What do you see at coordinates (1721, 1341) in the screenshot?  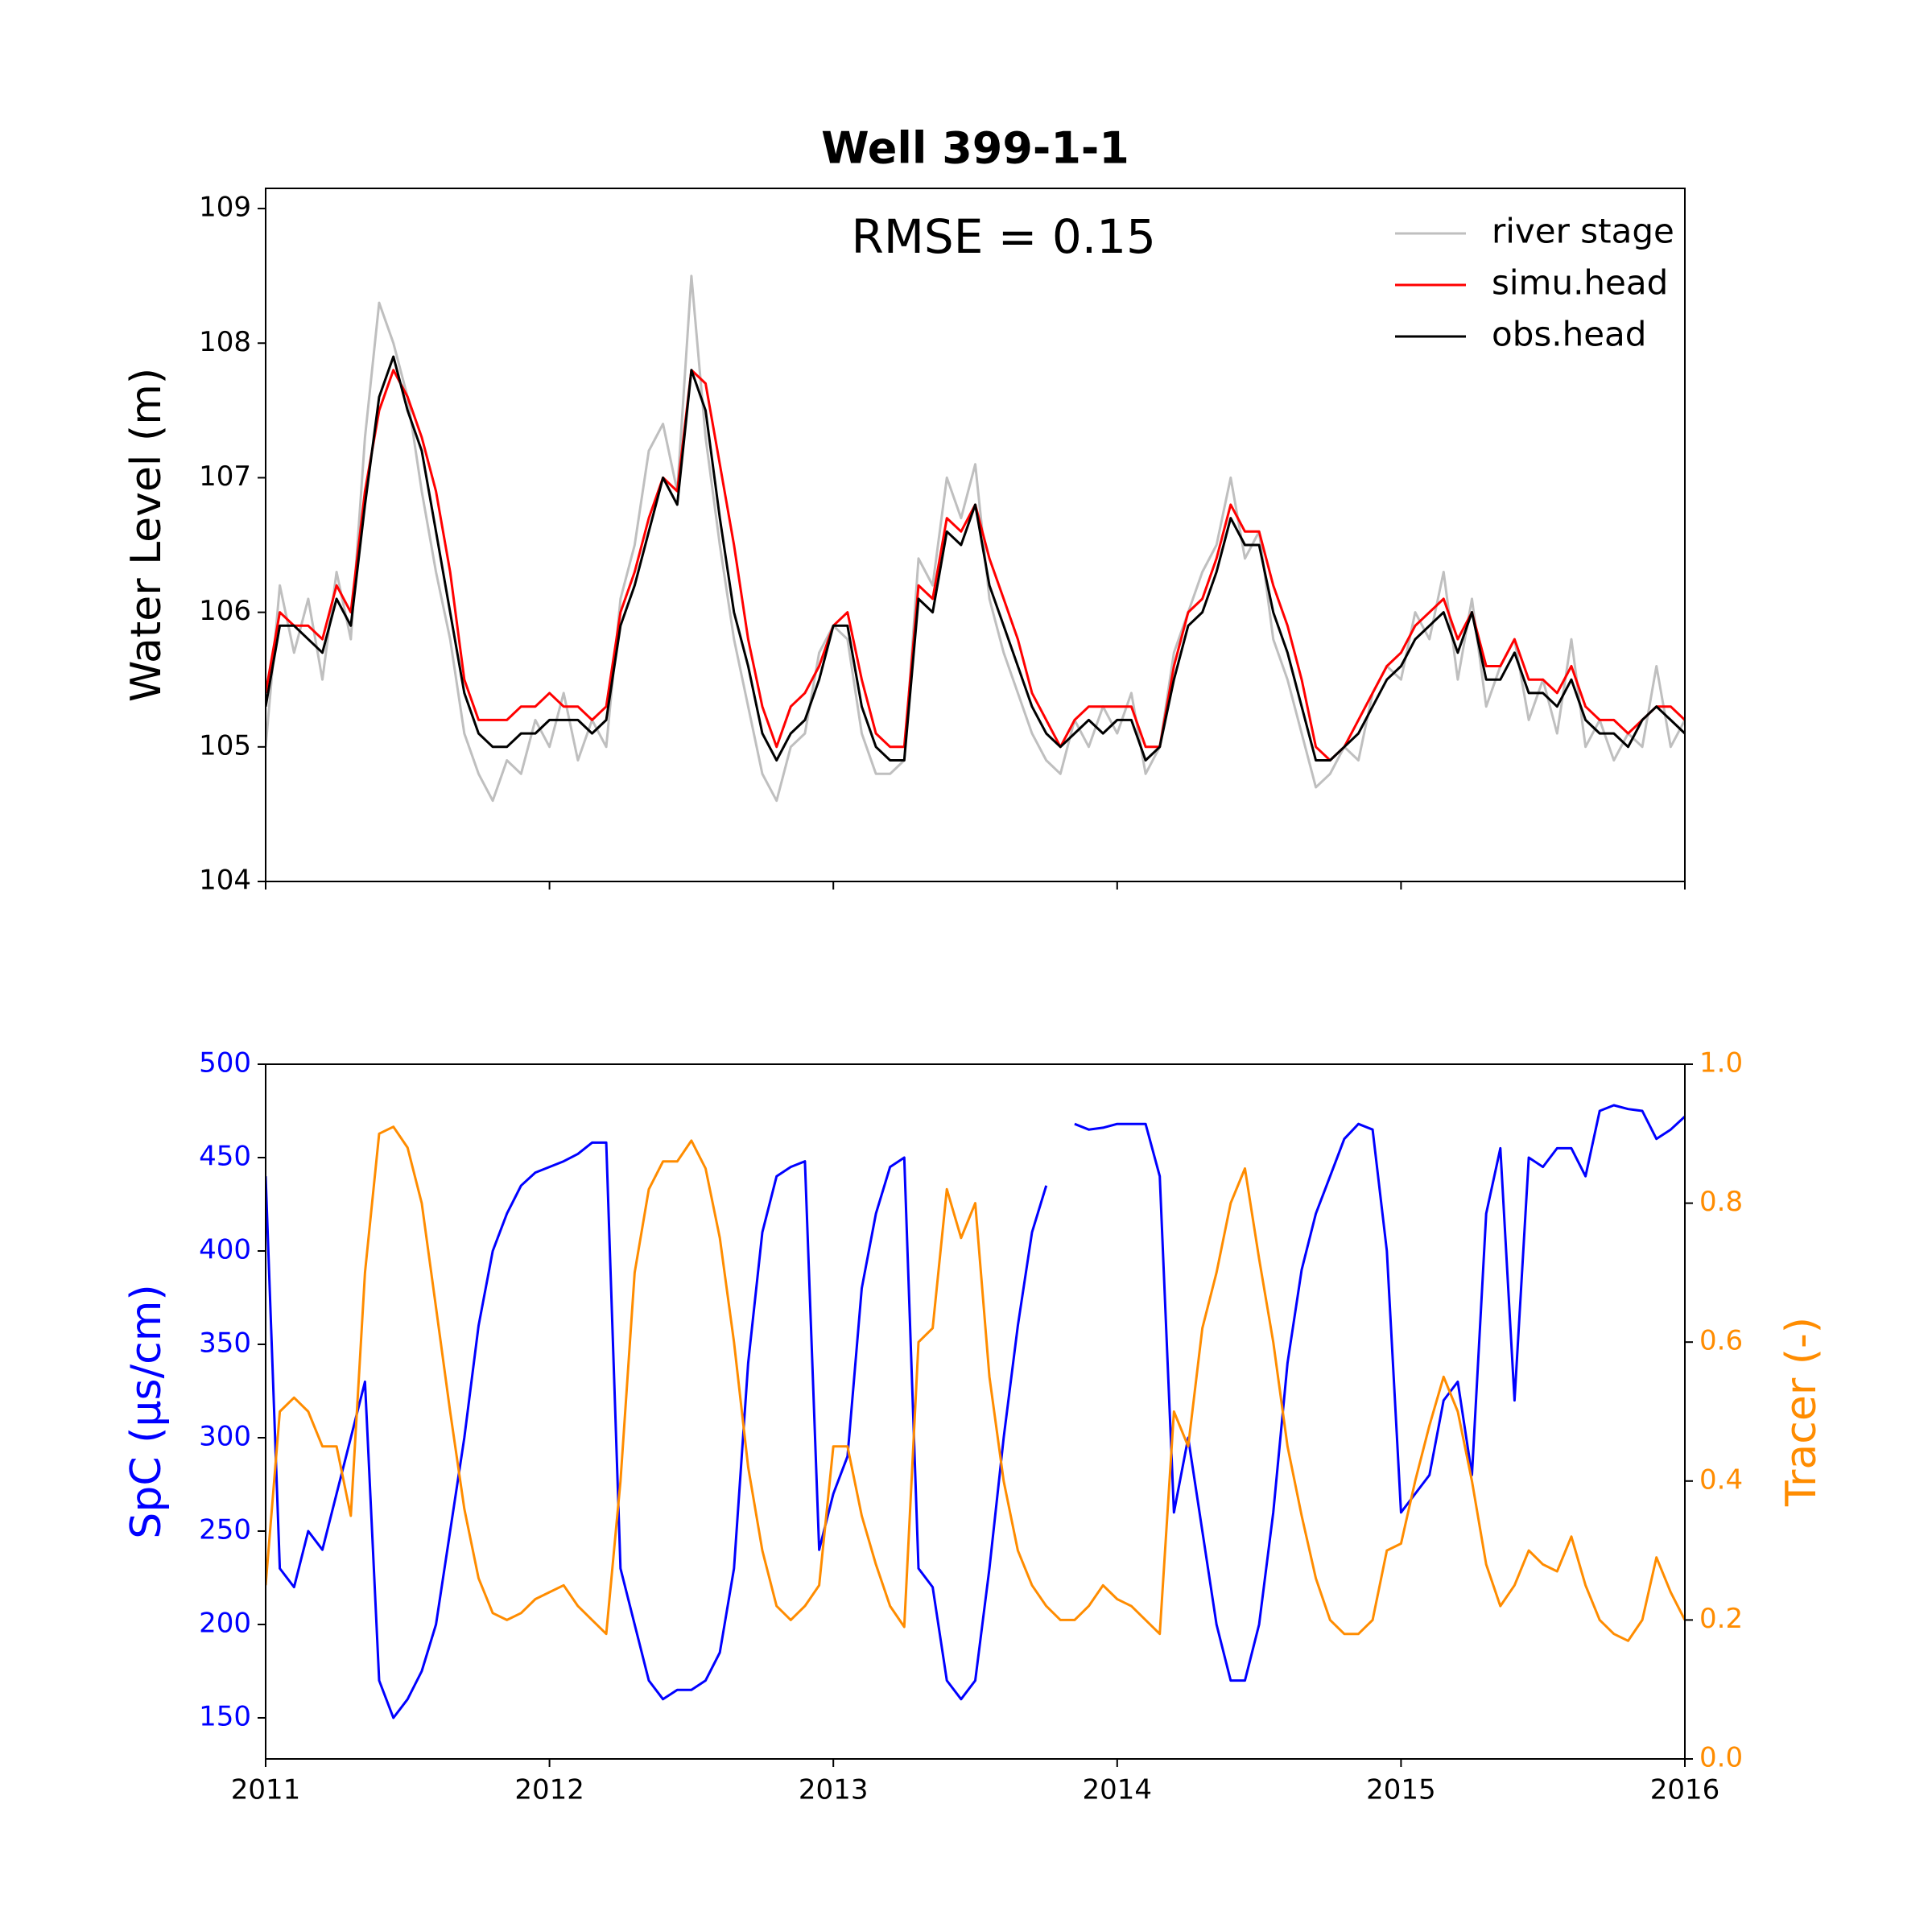 I see `y2-tick-label: 0.6` at bounding box center [1721, 1341].